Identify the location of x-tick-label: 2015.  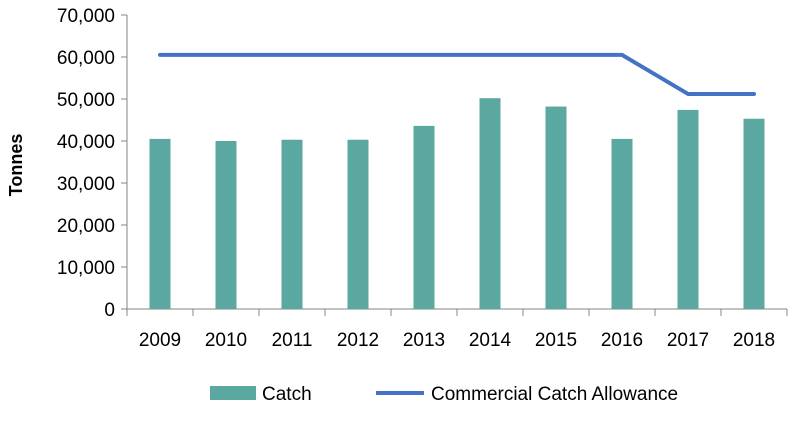
(556, 340).